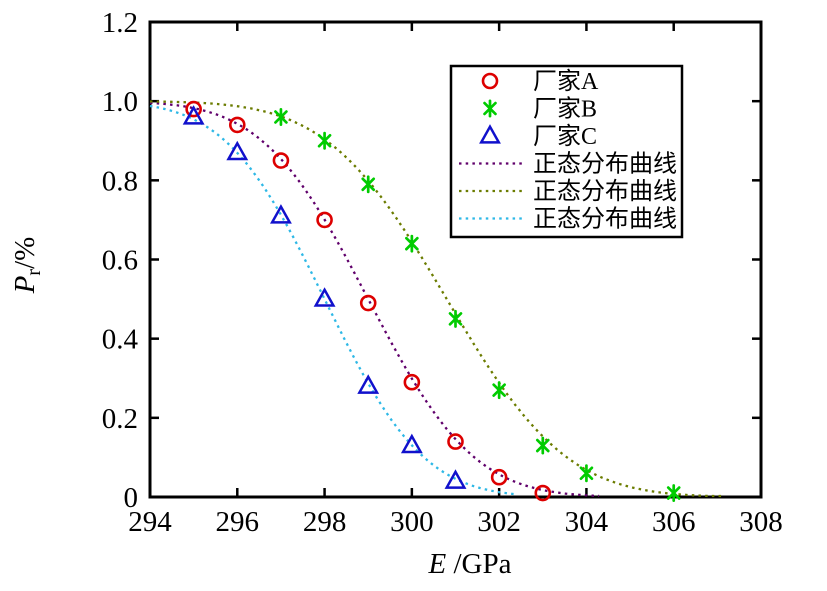  I want to click on legend-item: 厂家B, so click(540, 109).